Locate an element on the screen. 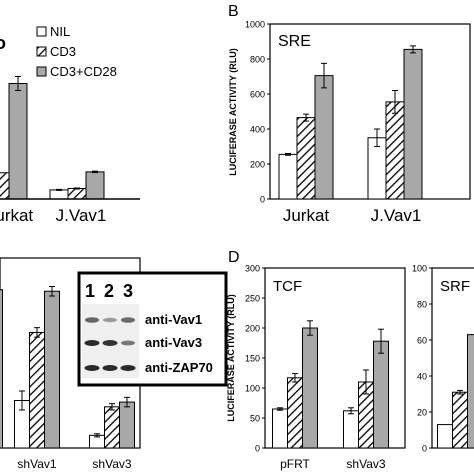 The width and height of the screenshot is (474, 474). blot-band-vav3-lane2 is located at coordinates (110, 343).